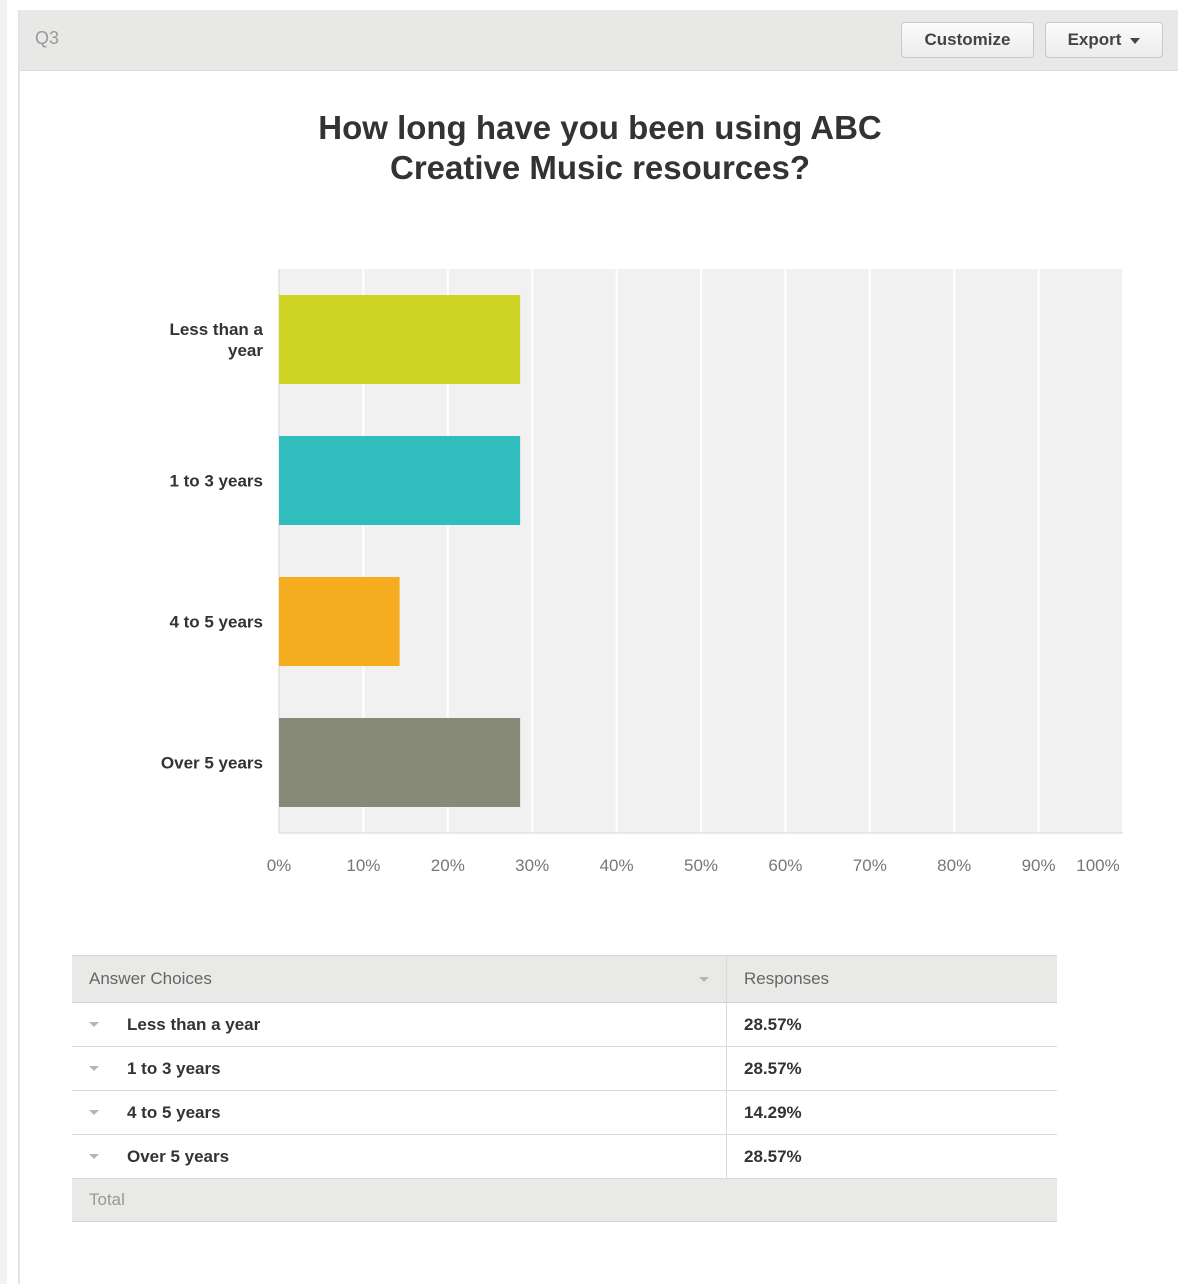  Describe the element at coordinates (47, 38) in the screenshot. I see `question-number: Q3` at that location.